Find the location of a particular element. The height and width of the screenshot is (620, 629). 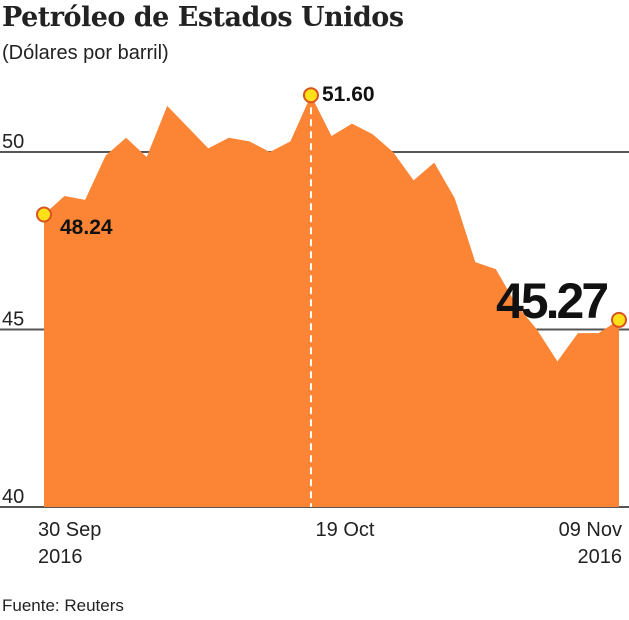

annotation-peak-value: 51.60 is located at coordinates (348, 94).